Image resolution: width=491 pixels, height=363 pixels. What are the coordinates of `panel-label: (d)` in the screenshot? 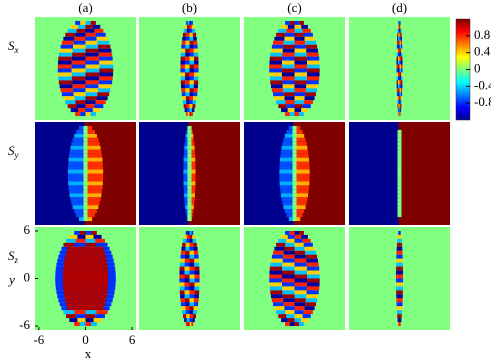 It's located at (399, 7).